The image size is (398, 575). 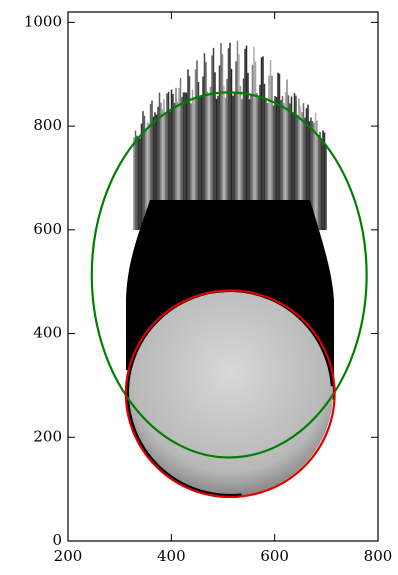 What do you see at coordinates (47, 333) in the screenshot?
I see `y-tick-label: 400` at bounding box center [47, 333].